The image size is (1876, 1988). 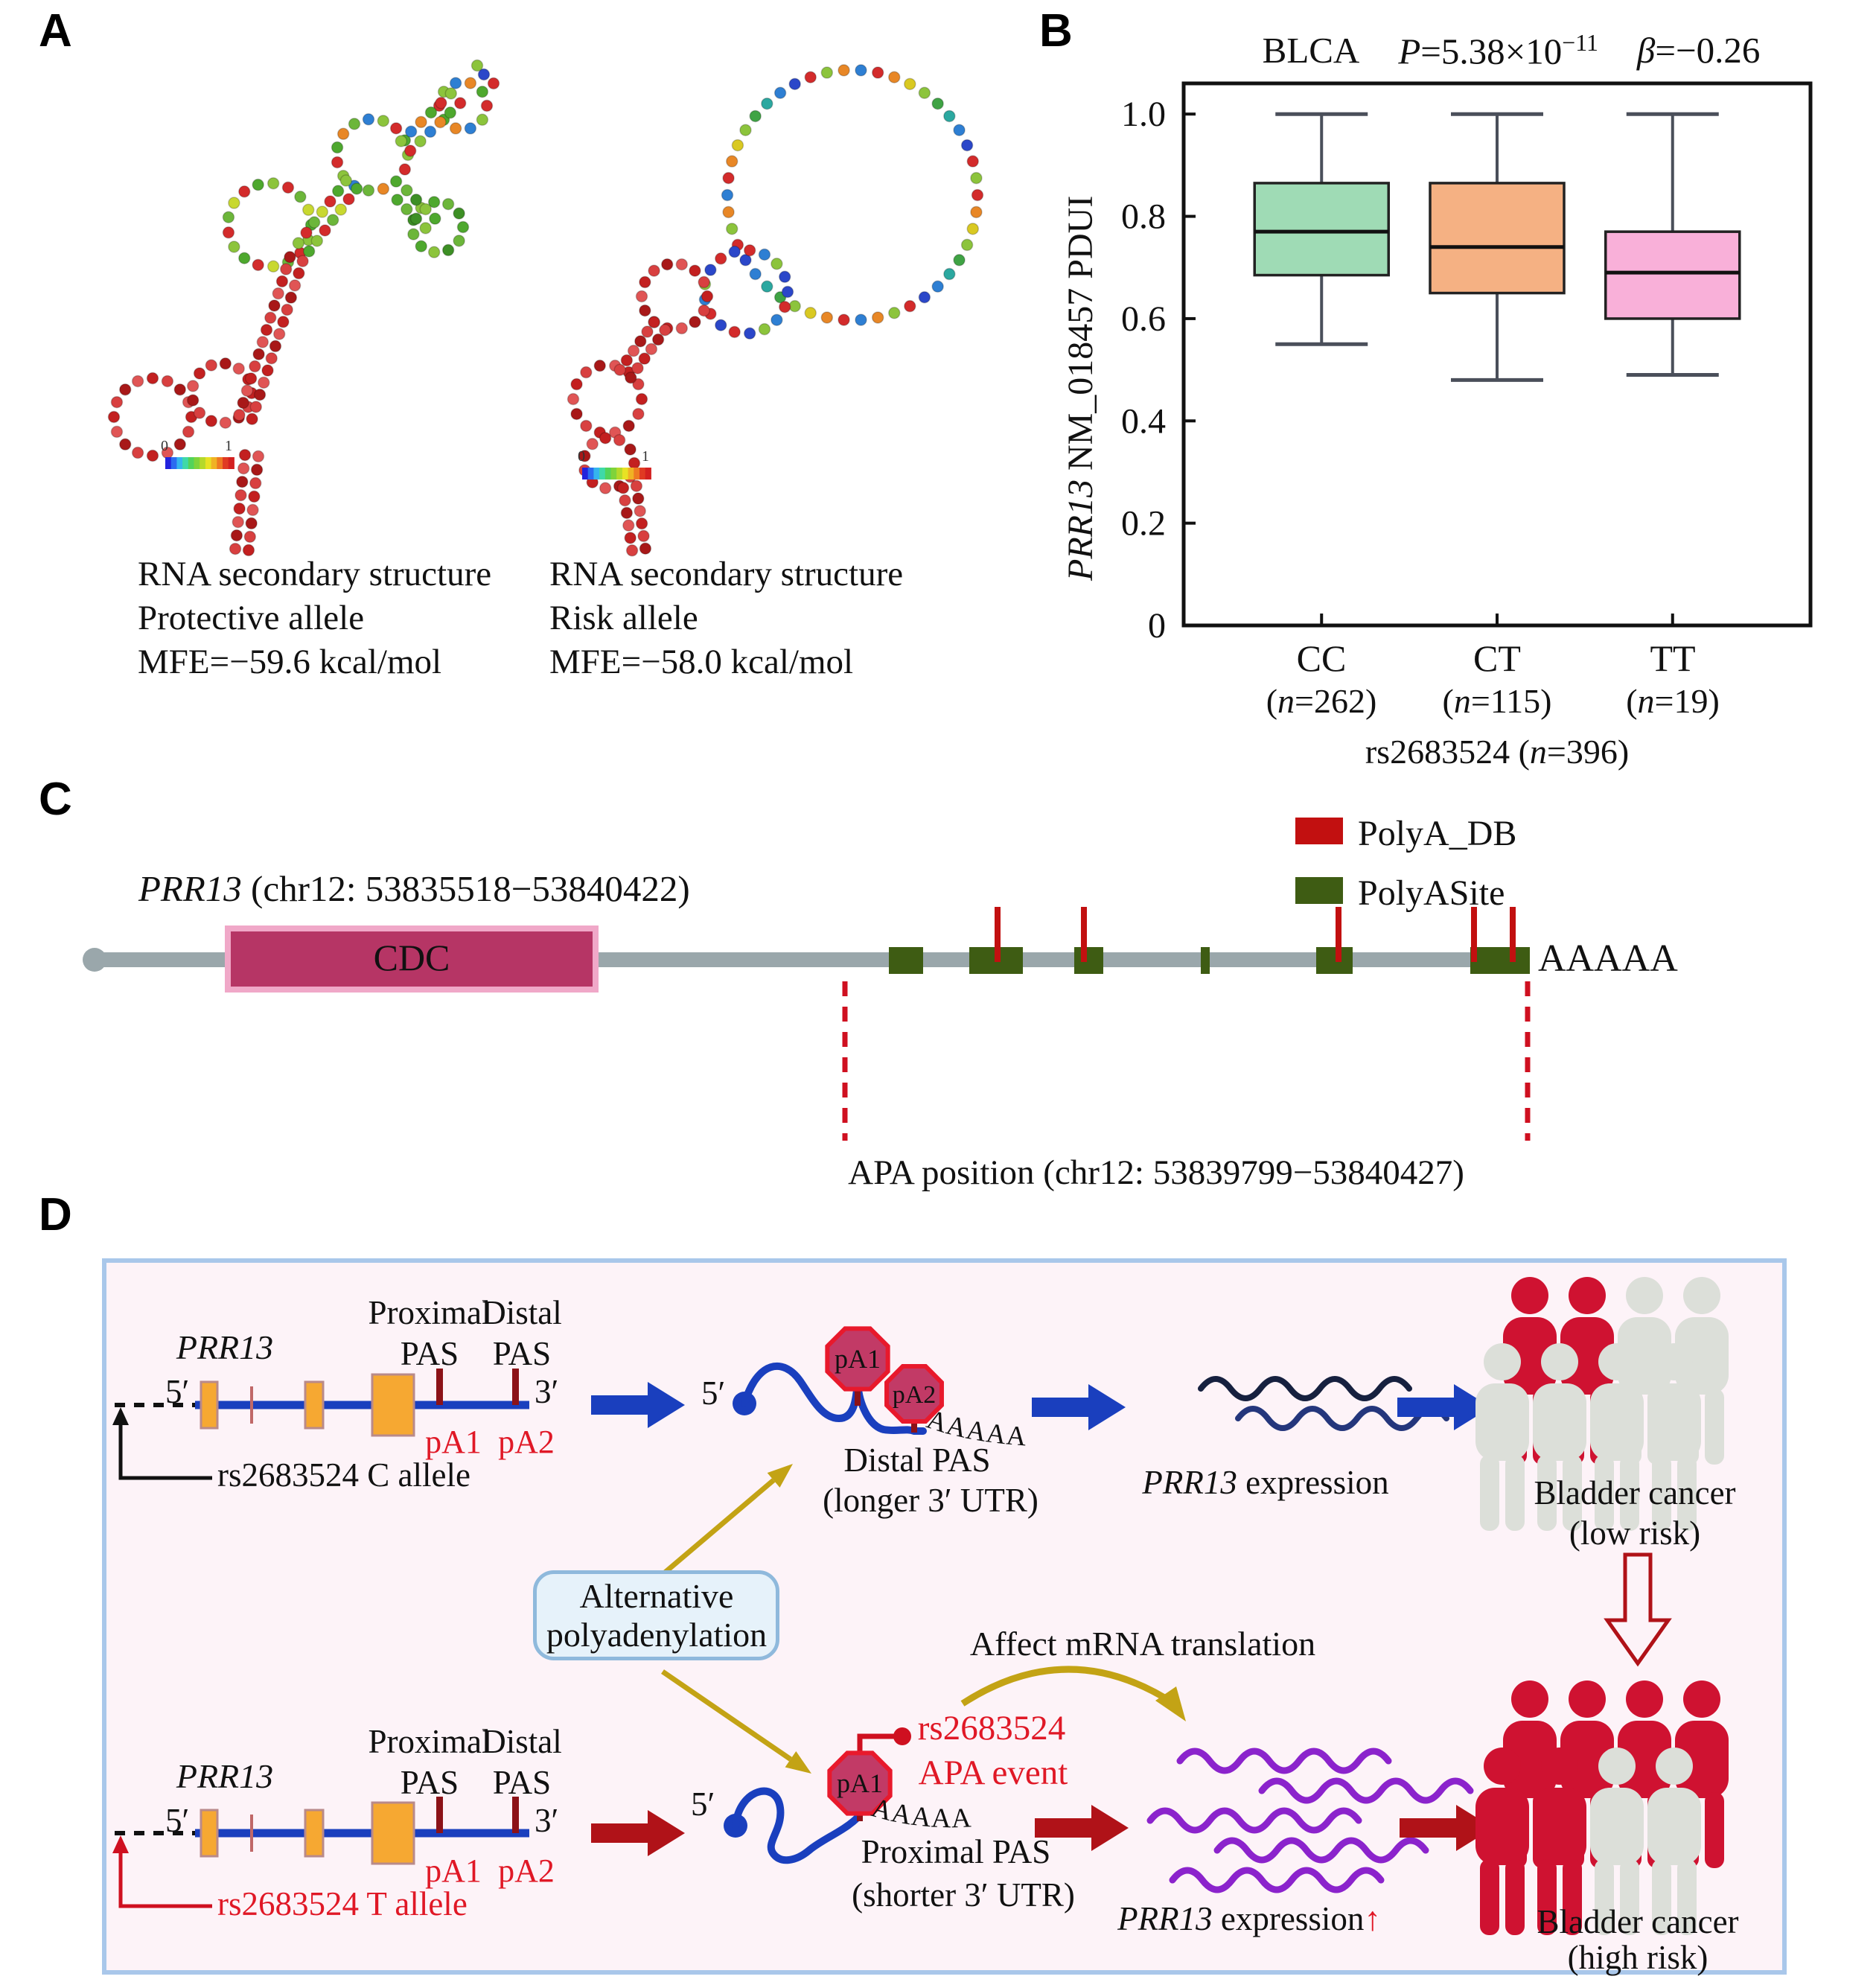 I want to click on polyadb-legend-label: PolyA_DB, so click(x=1438, y=833).